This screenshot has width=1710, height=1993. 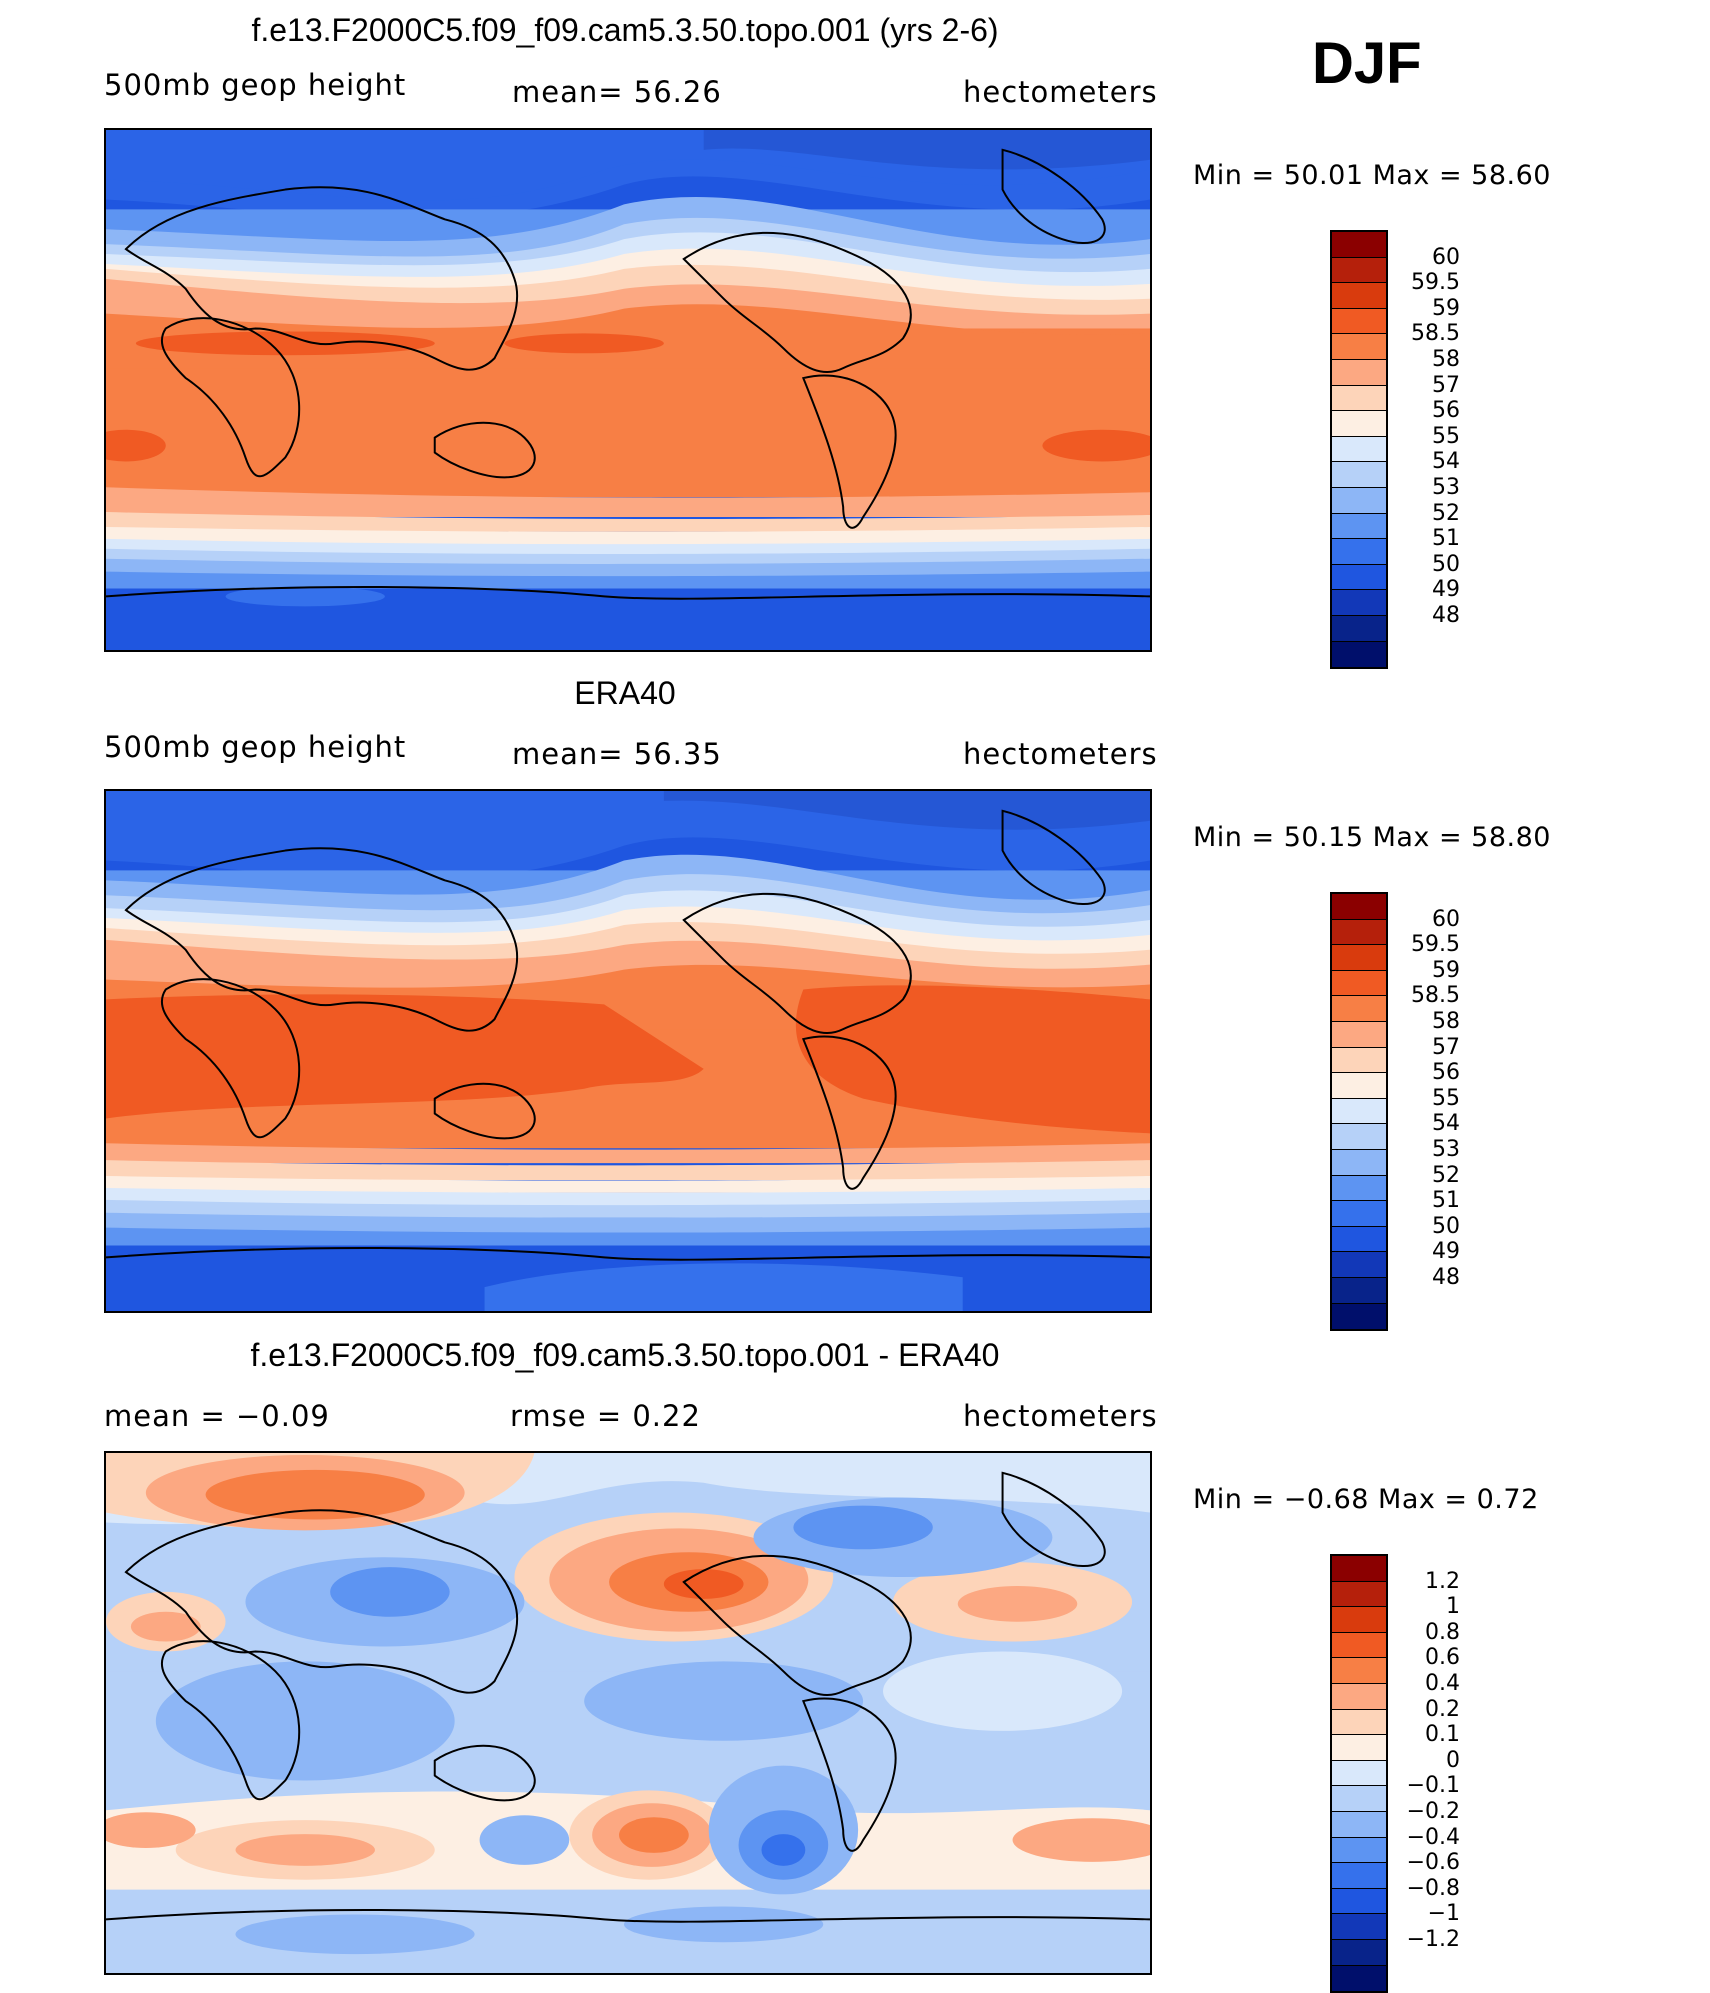 What do you see at coordinates (1435, 334) in the screenshot?
I see `colorbar-label: 58.5` at bounding box center [1435, 334].